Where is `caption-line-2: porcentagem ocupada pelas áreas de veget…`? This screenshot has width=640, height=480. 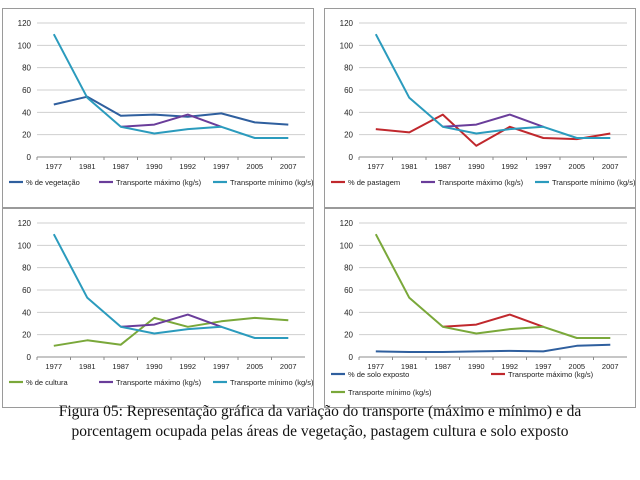
caption-line-2: porcentagem ocupada pelas áreas de veget… is located at coordinates (320, 431).